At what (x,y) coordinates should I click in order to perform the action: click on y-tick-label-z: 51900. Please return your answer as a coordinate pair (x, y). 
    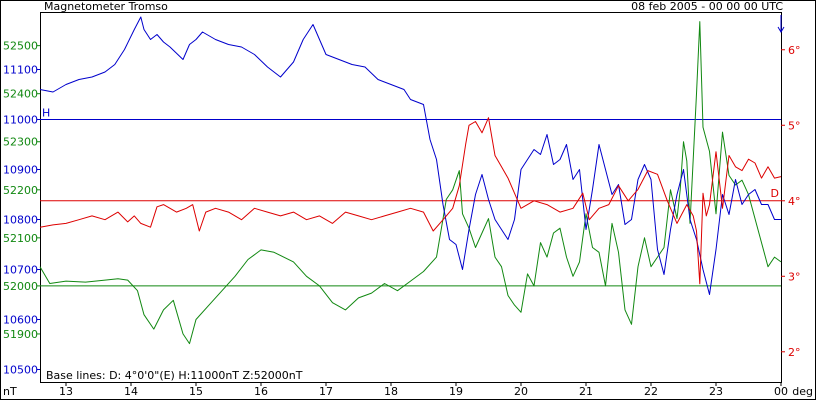
    Looking at the image, I should click on (20, 334).